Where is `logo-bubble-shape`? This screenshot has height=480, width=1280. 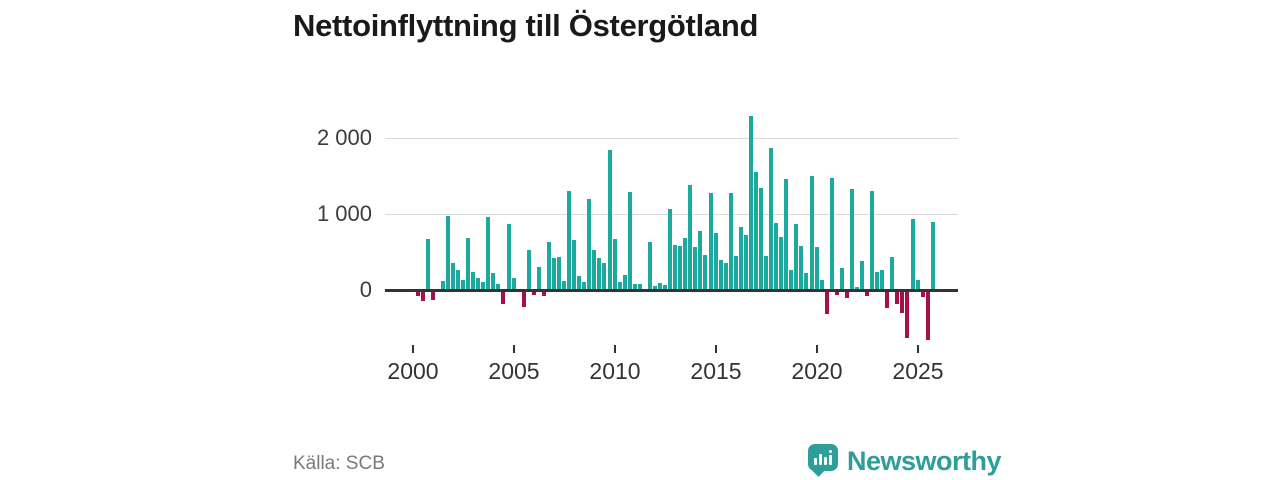
logo-bubble-shape is located at coordinates (823, 457).